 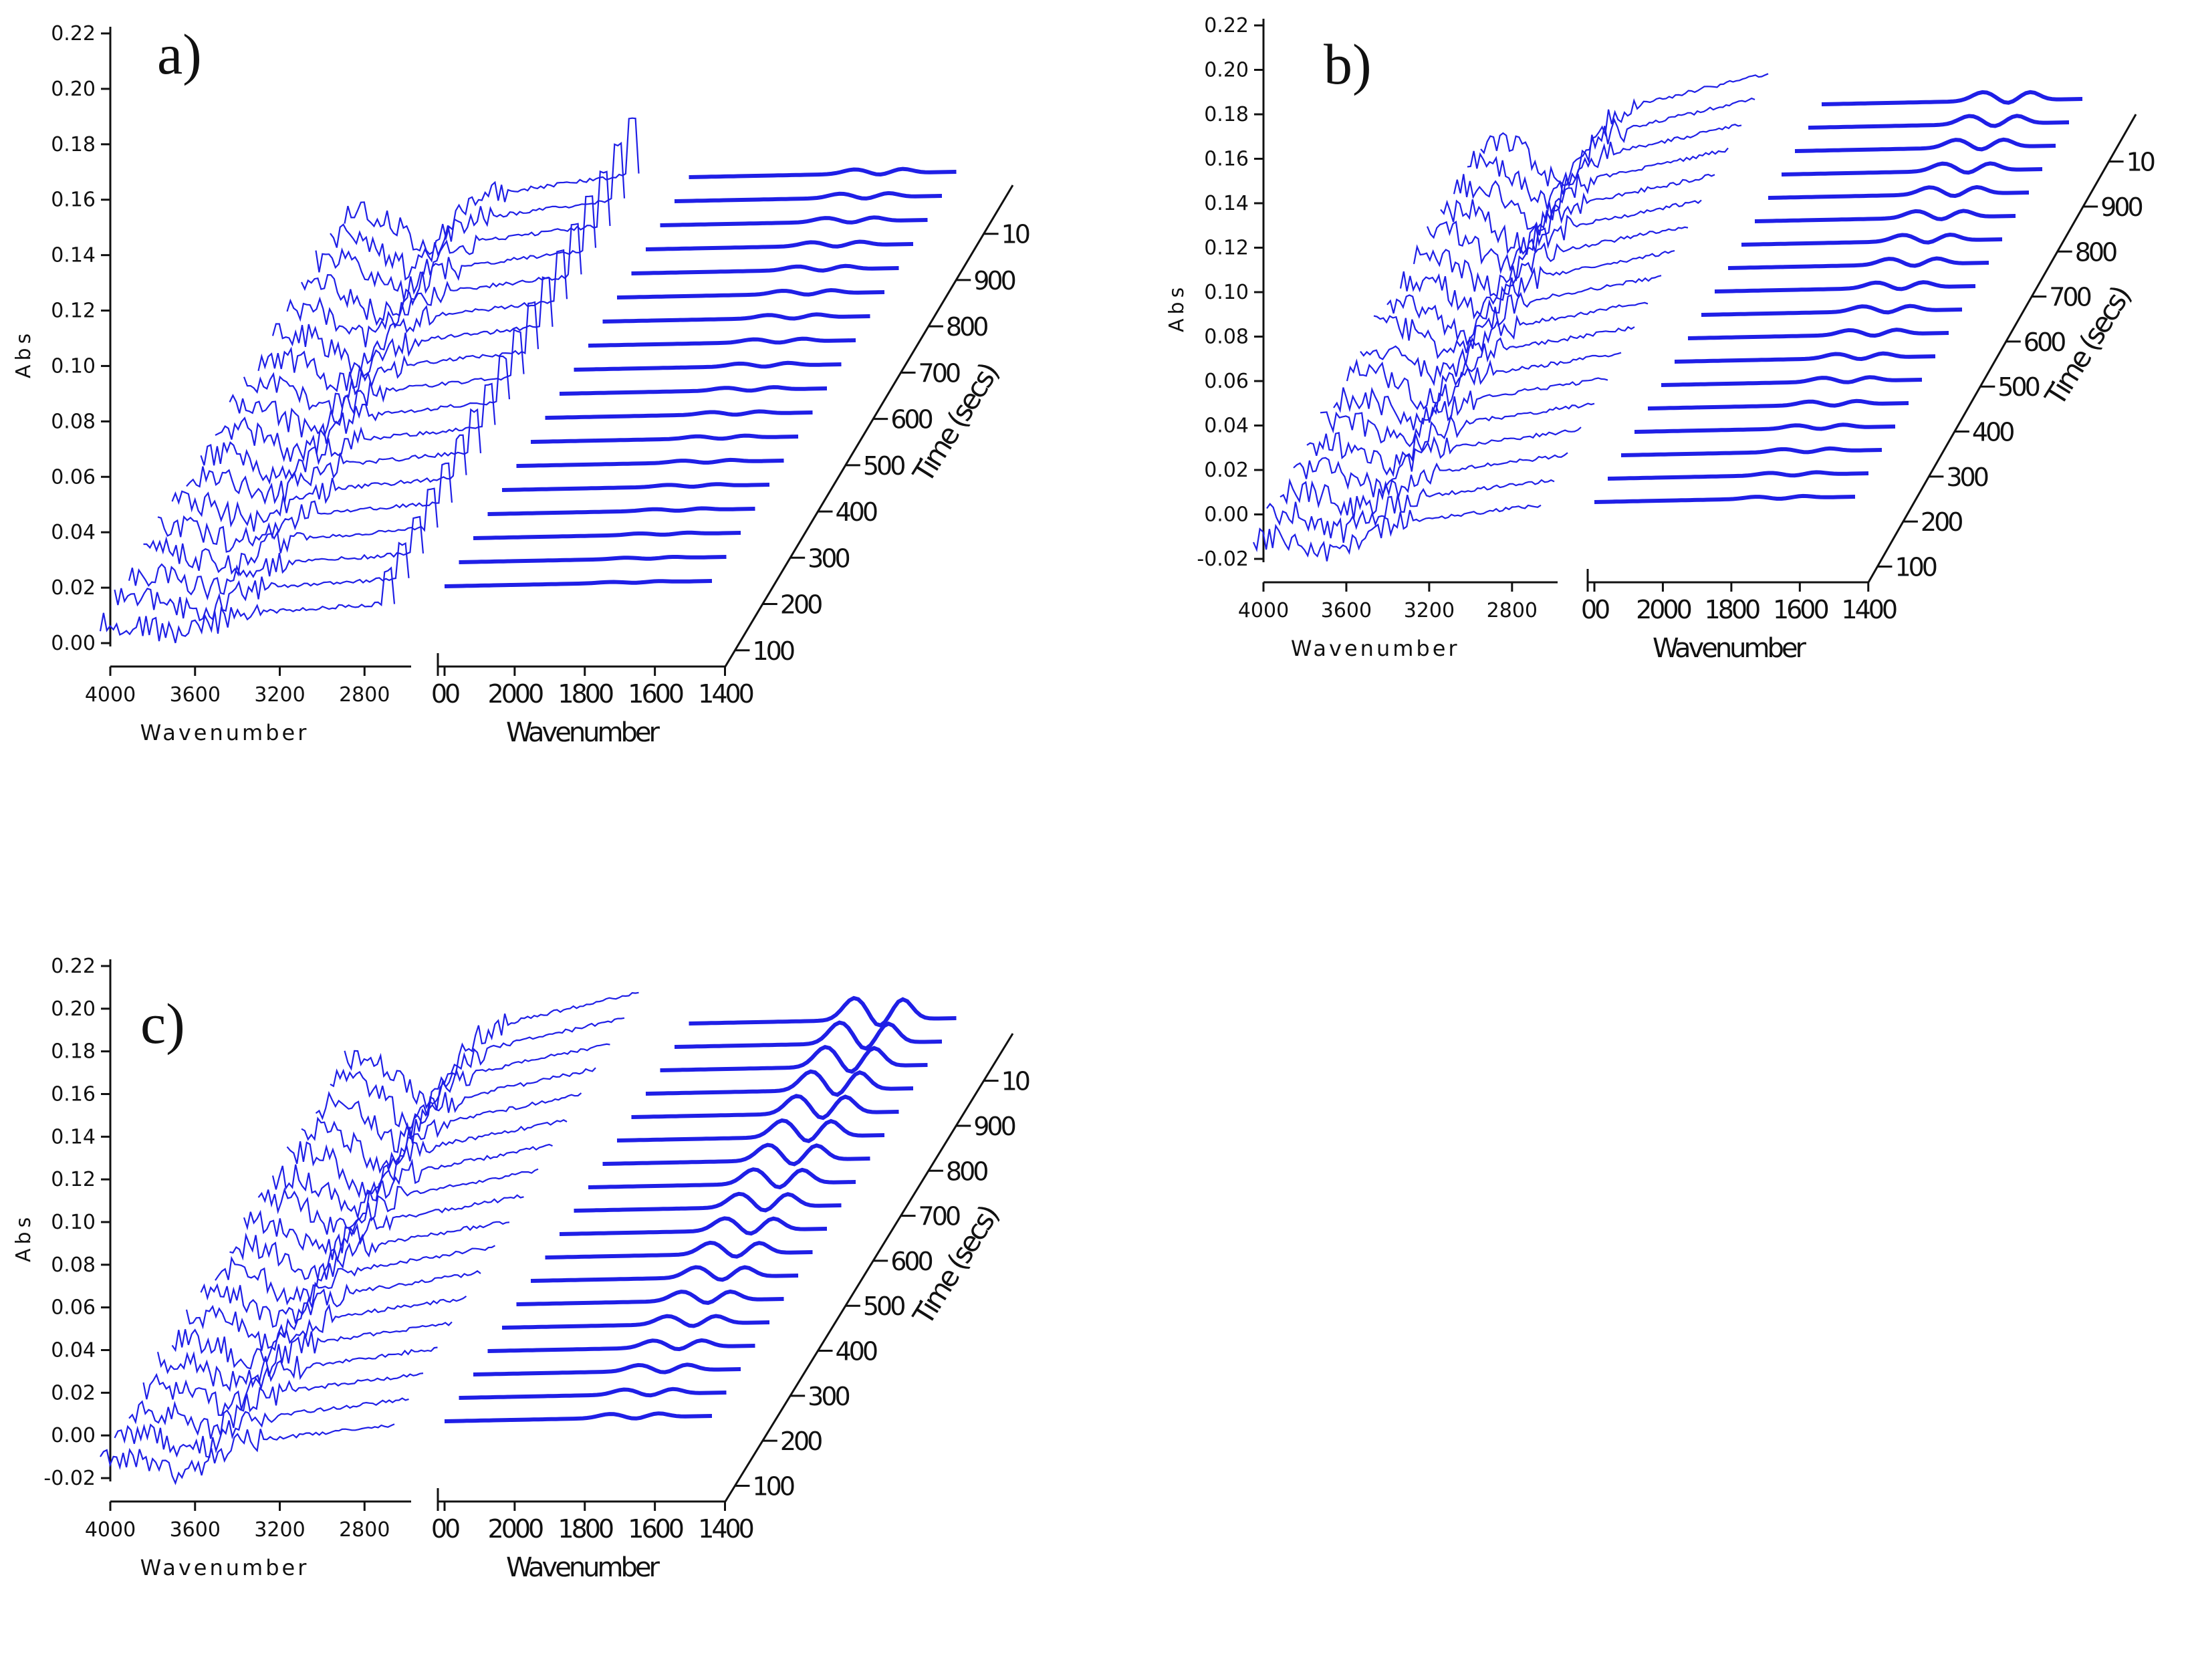 I want to click on right-x-tick-label: 1800, so click(x=1732, y=609).